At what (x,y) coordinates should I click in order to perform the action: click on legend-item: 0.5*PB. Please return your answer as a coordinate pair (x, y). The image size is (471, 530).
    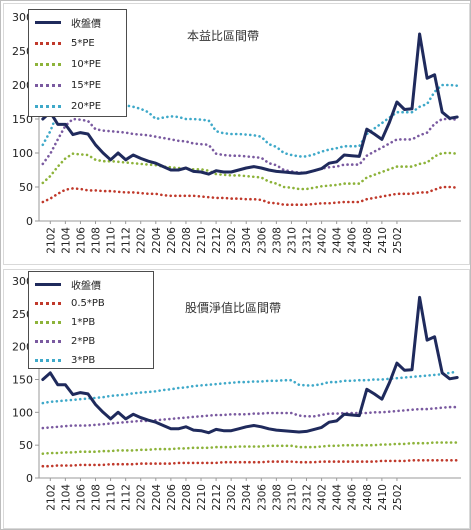
    Looking at the image, I should click on (70, 303).